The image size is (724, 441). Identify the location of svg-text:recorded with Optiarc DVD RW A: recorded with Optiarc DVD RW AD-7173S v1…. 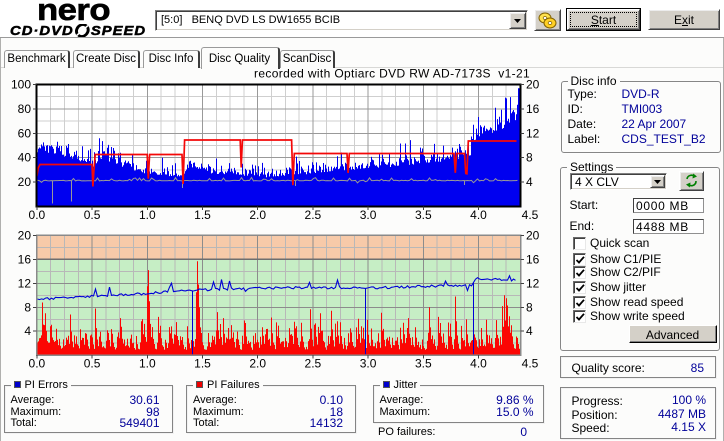
(392, 74).